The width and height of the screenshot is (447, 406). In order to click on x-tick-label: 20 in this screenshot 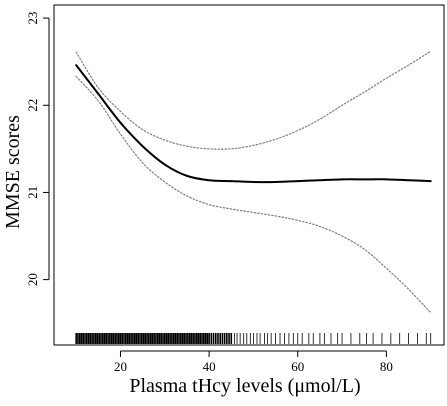, I will do `click(120, 366)`.